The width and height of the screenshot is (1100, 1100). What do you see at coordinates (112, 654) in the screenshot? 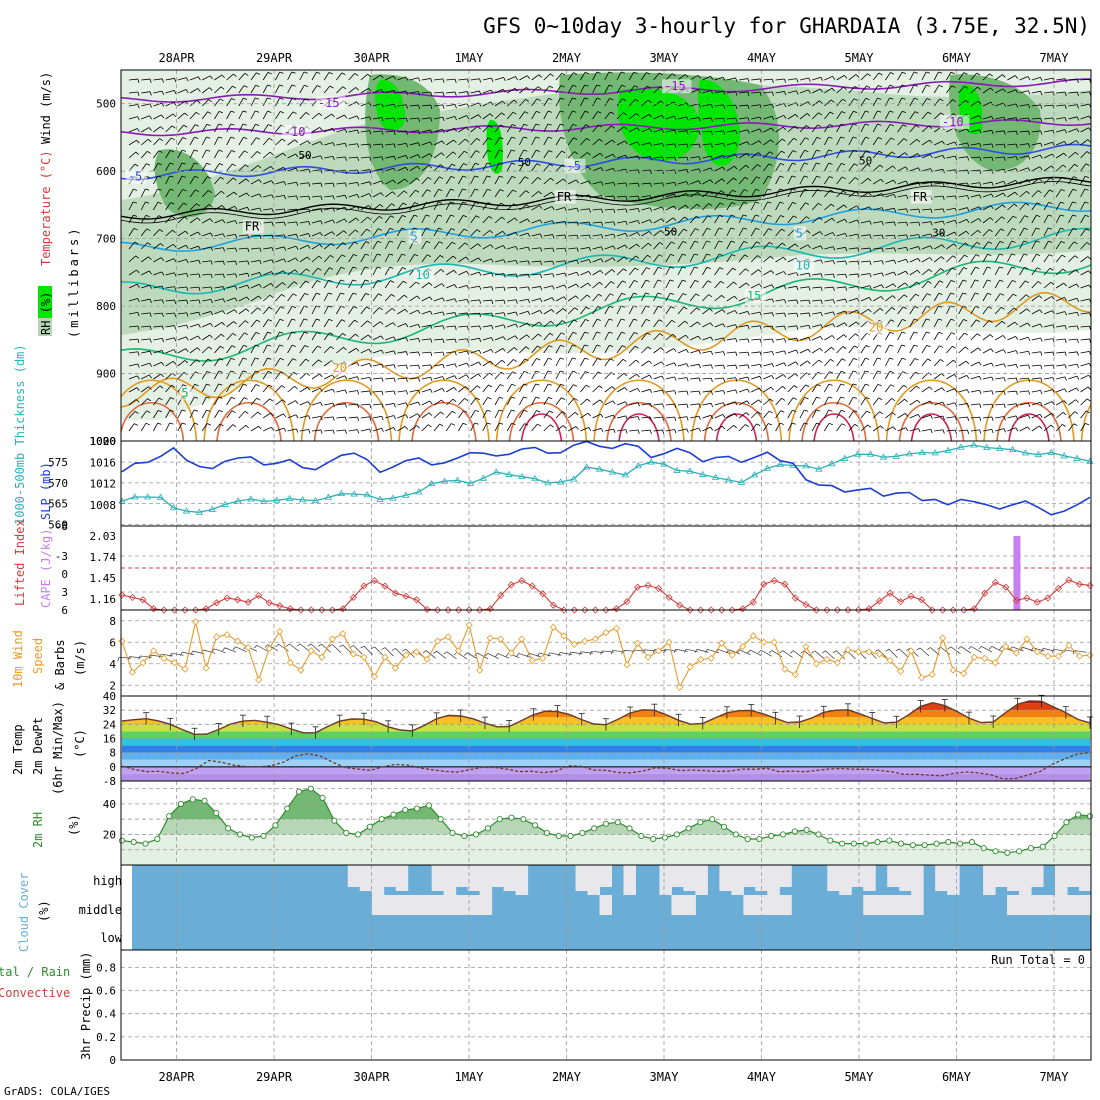
I see `wind10m-axis: 2 4 6 8` at bounding box center [112, 654].